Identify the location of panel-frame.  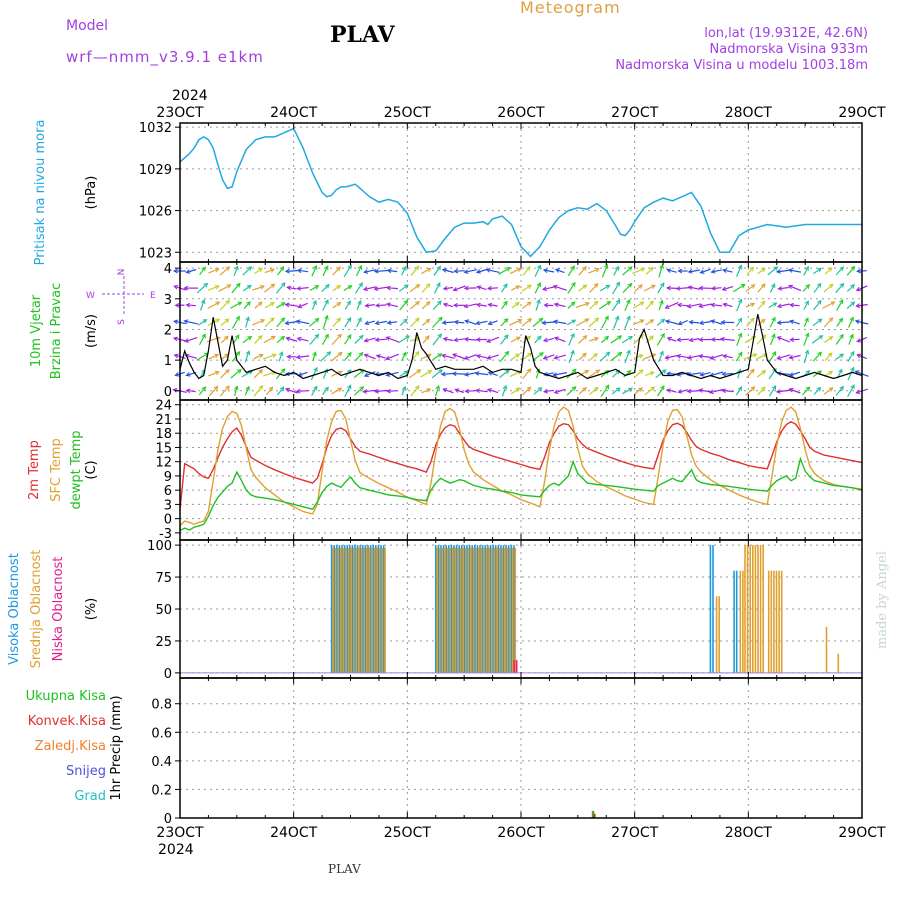
(521, 331).